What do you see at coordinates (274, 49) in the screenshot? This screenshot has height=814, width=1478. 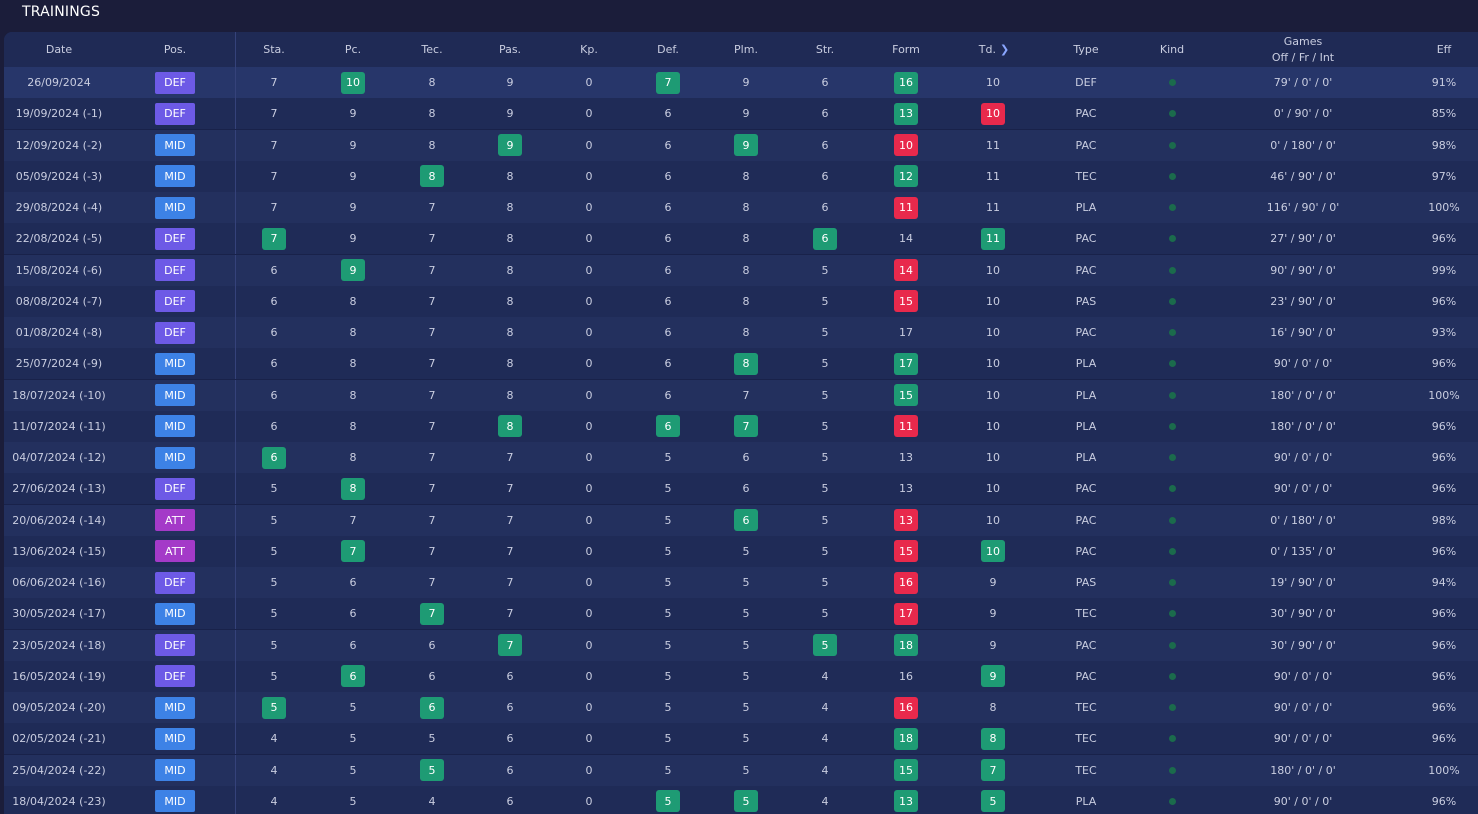 I see `header-sta: Sta.` at bounding box center [274, 49].